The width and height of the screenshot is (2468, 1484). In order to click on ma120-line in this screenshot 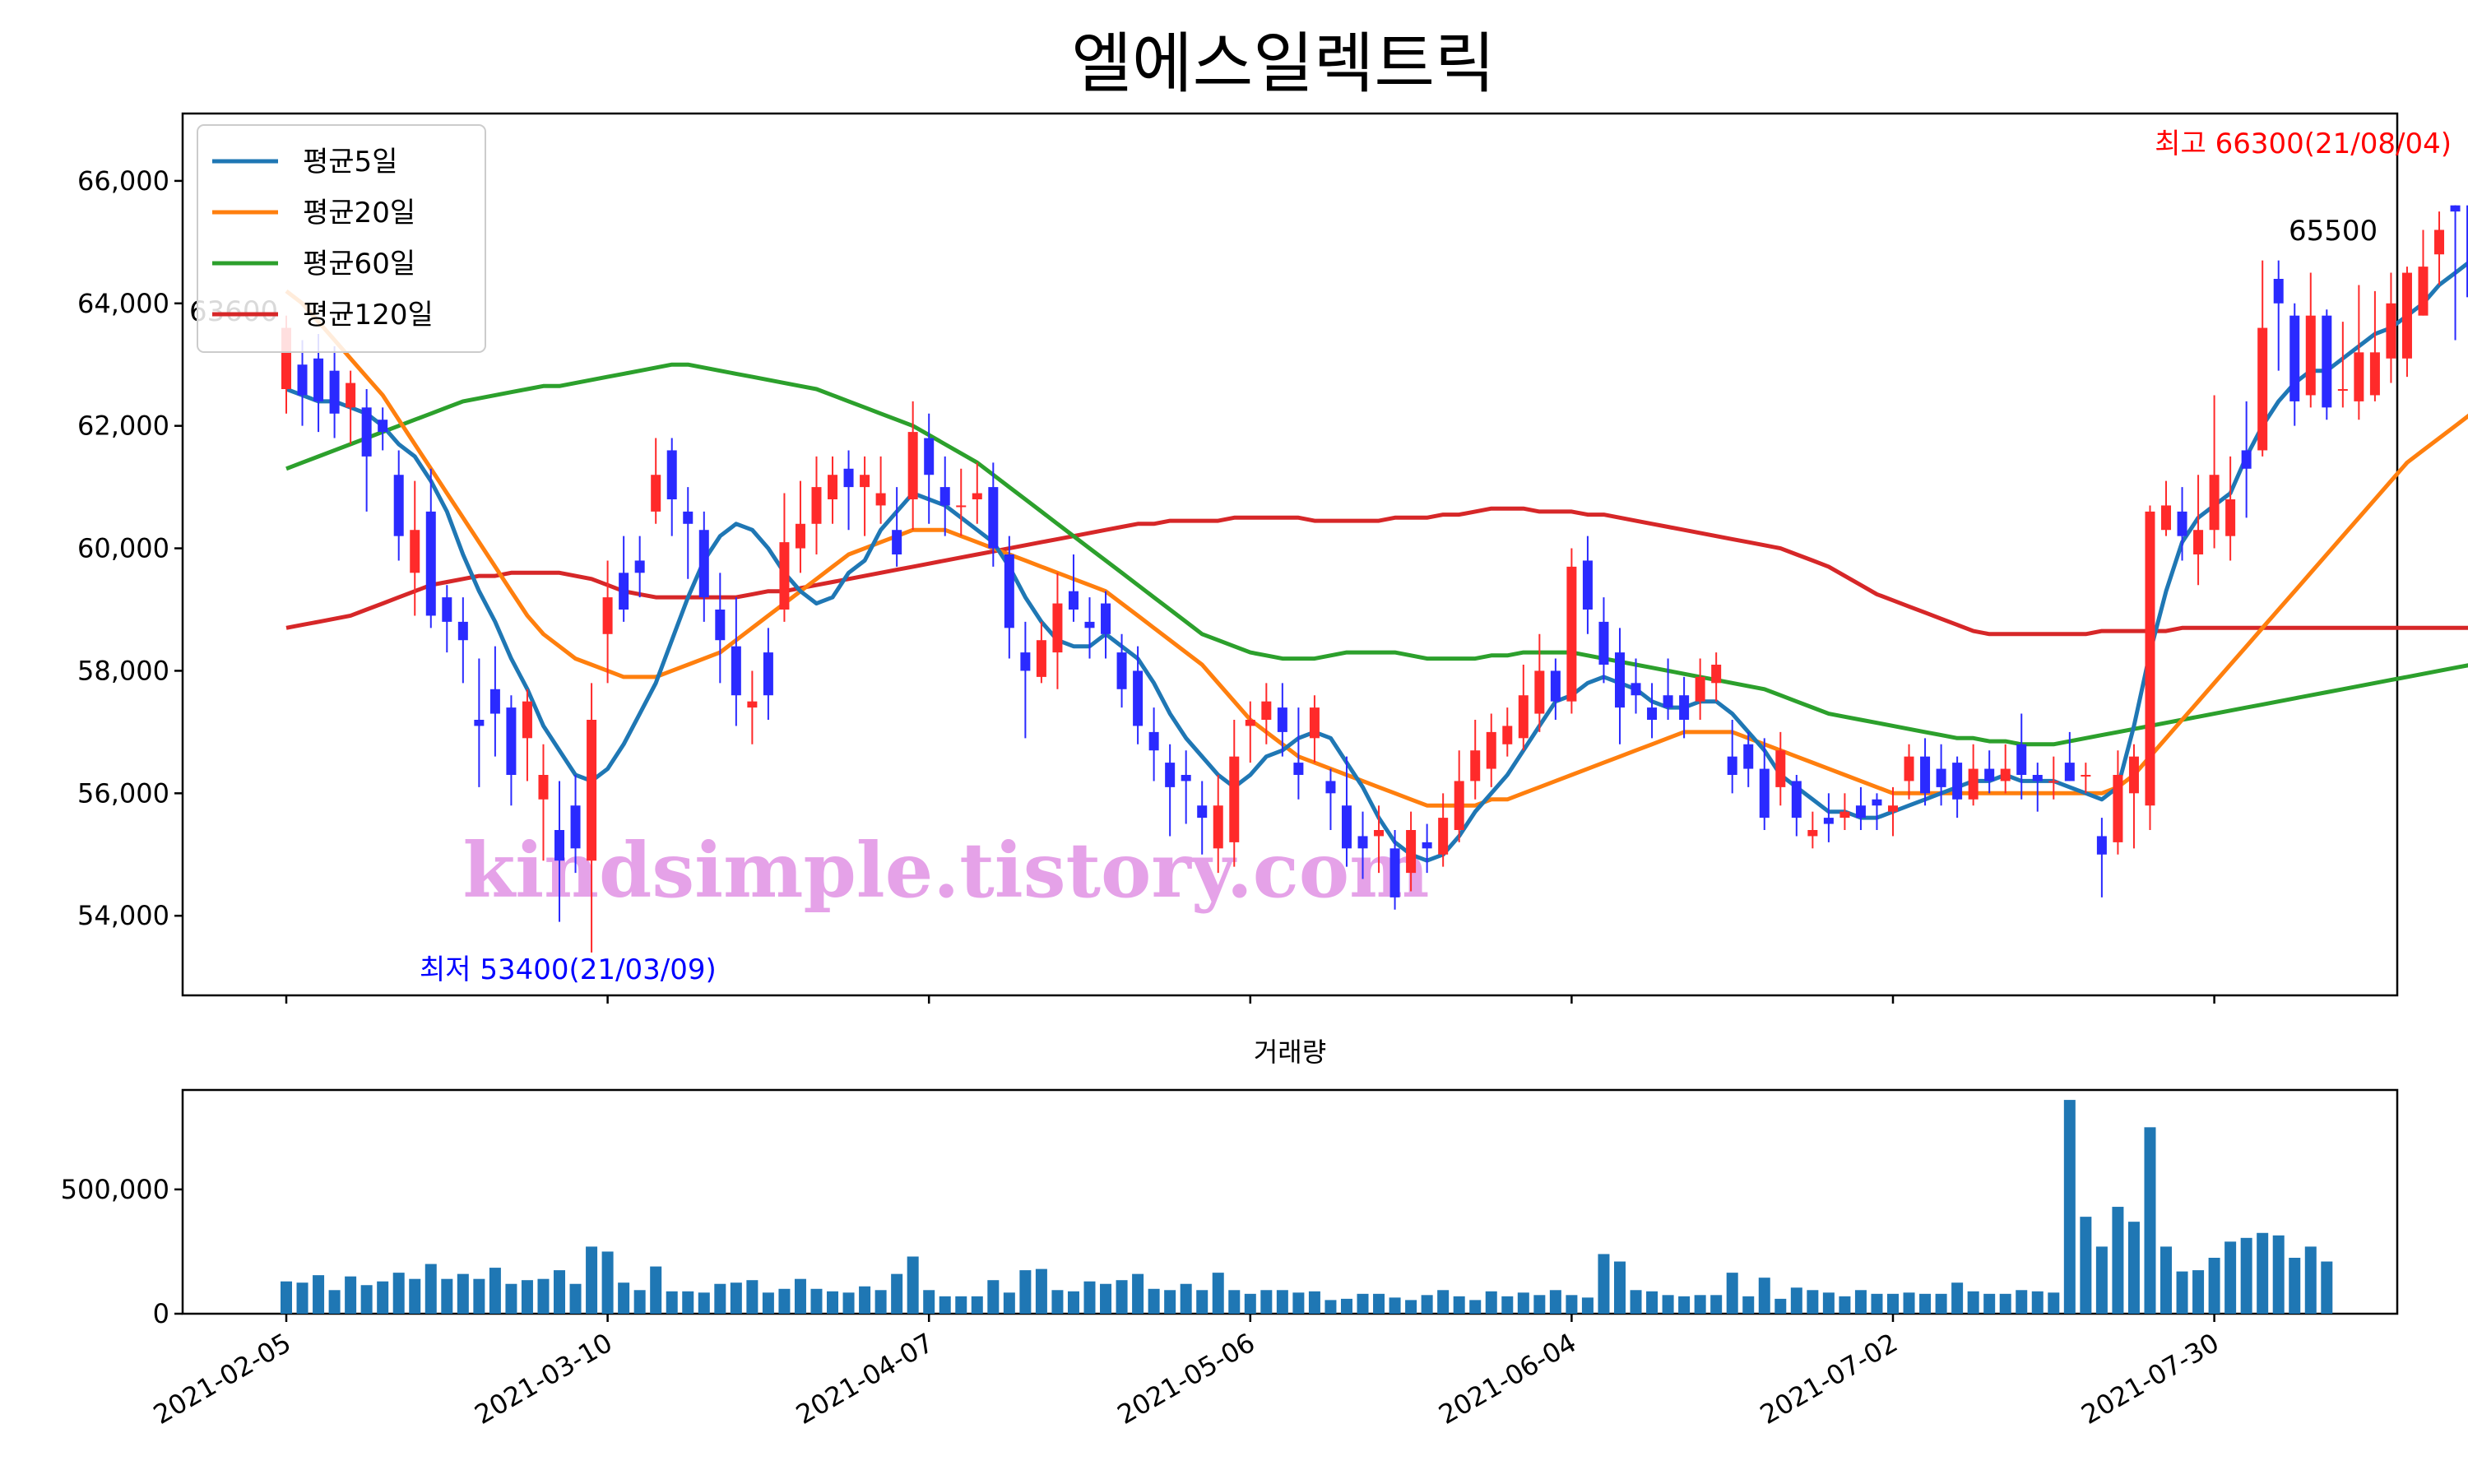, I will do `click(1376, 571)`.